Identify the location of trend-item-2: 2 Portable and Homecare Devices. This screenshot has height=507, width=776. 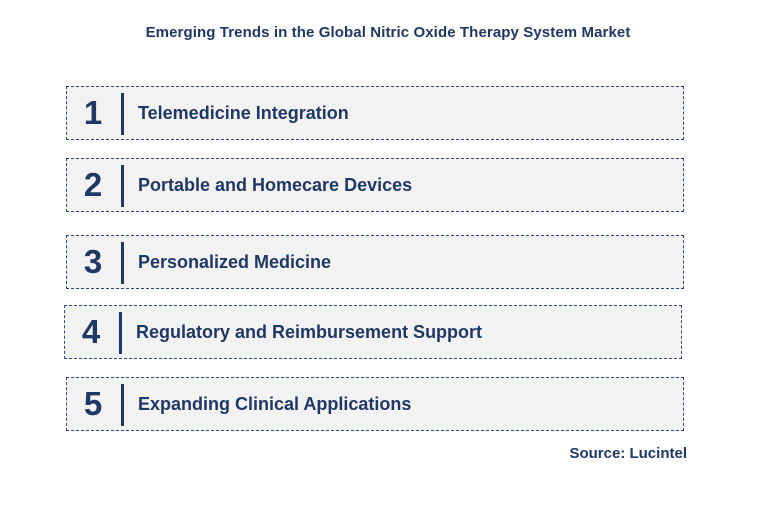
(375, 185).